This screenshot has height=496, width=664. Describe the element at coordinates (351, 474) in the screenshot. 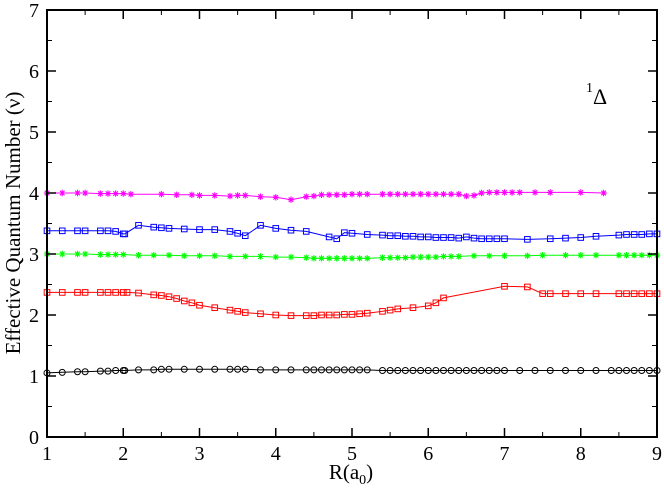

I see `x-axis-title: R(a0)` at that location.